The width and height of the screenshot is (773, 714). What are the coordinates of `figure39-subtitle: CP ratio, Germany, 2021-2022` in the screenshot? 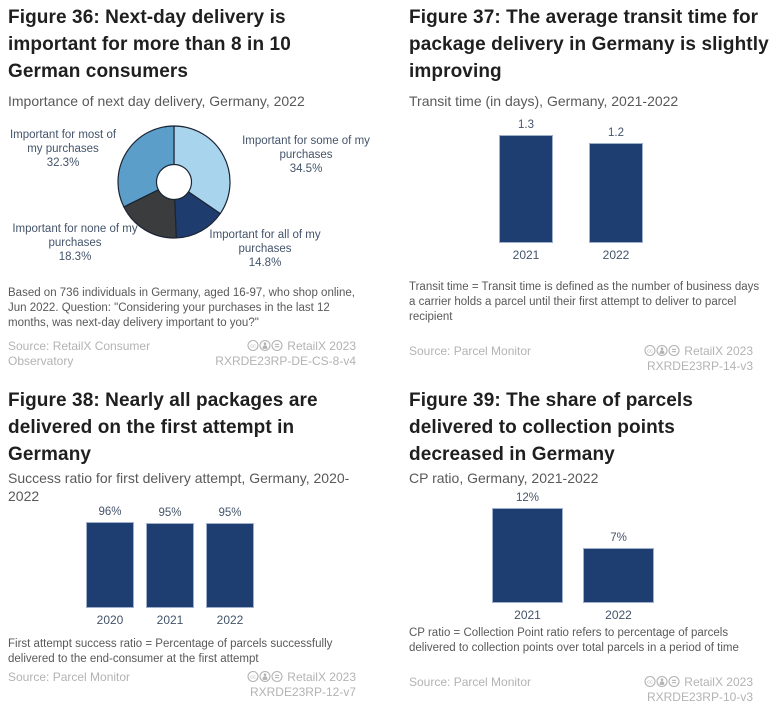 It's located at (504, 478).